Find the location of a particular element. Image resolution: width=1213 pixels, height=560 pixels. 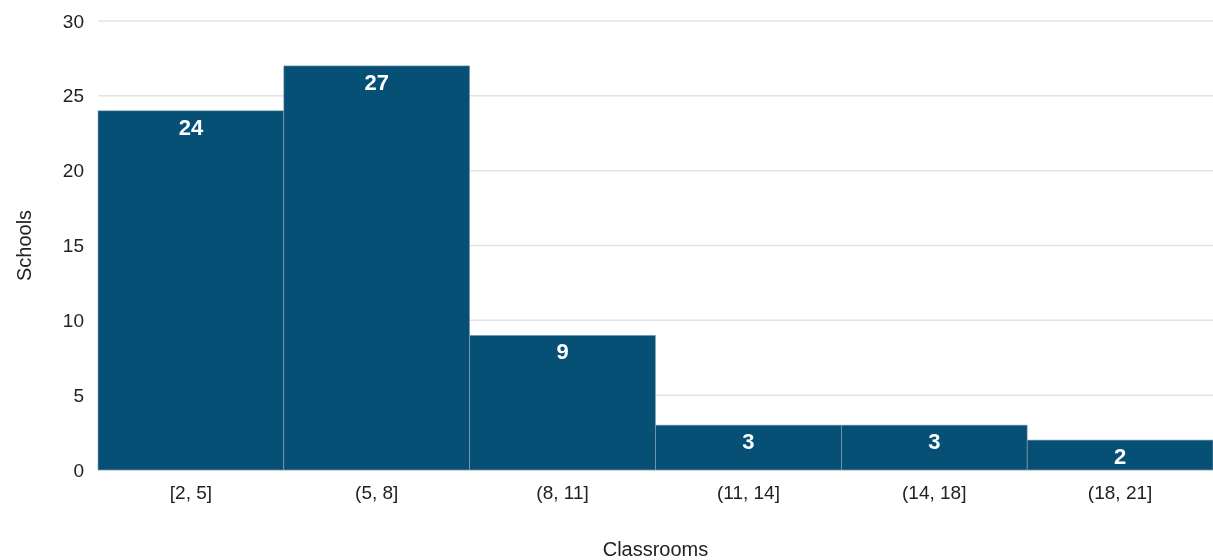

x-tick-label: (14, 18] is located at coordinates (934, 493).